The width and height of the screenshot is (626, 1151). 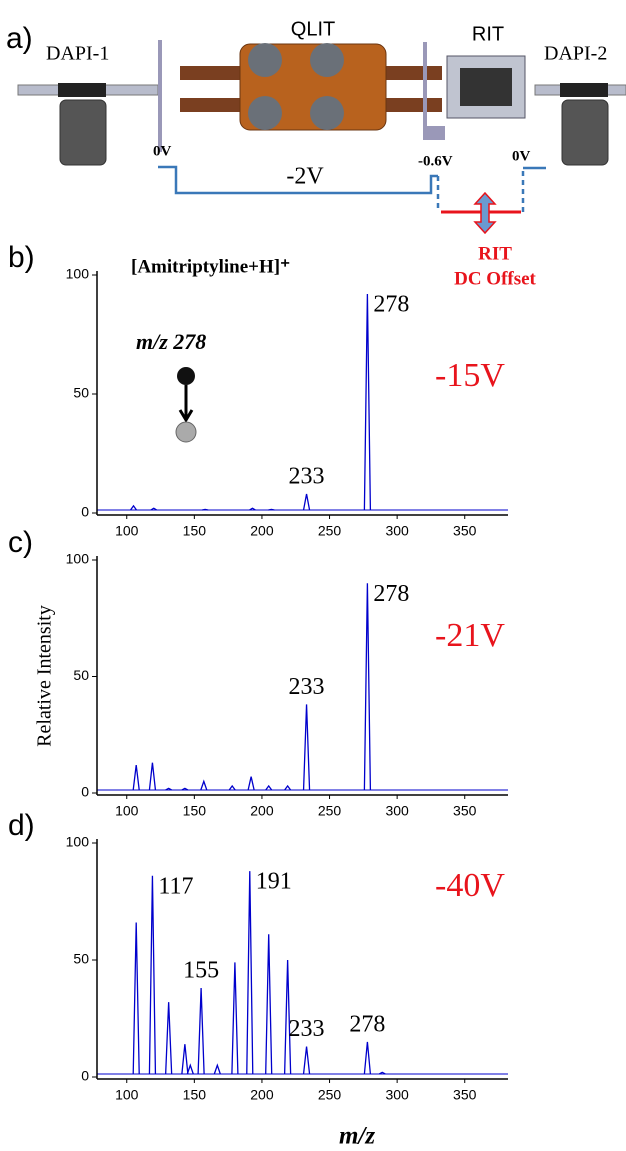 What do you see at coordinates (19, 38) in the screenshot?
I see `panel-label: a)` at bounding box center [19, 38].